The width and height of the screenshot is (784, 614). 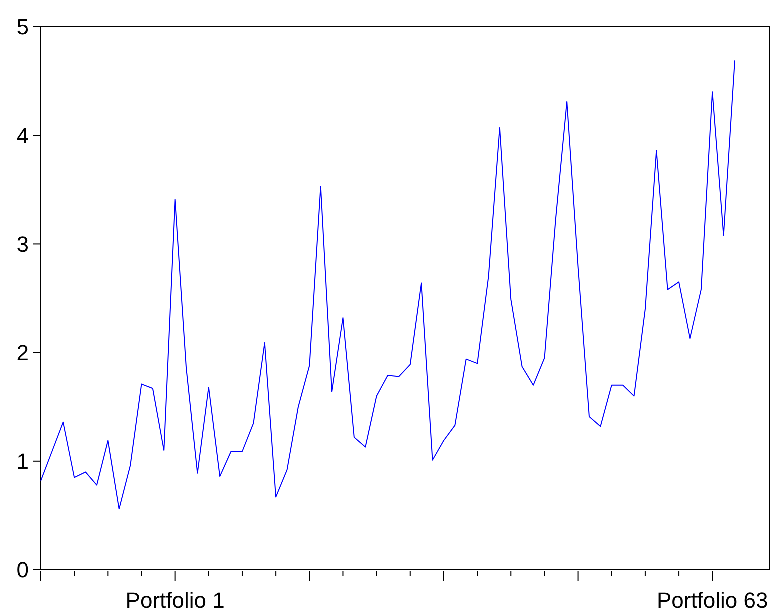 What do you see at coordinates (22, 135) in the screenshot?
I see `y-tick-label: 4` at bounding box center [22, 135].